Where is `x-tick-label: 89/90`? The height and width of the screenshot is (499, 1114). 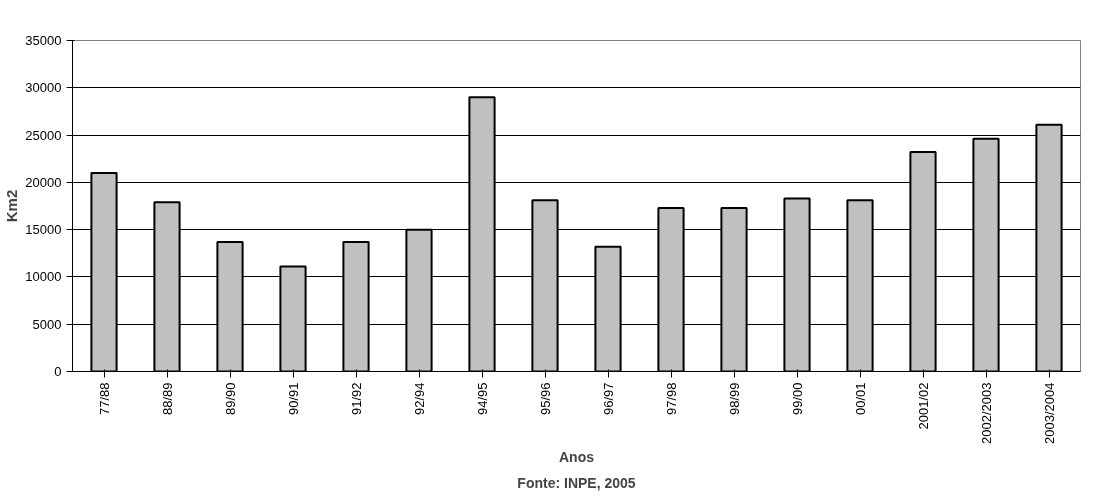 x-tick-label: 89/90 is located at coordinates (230, 399).